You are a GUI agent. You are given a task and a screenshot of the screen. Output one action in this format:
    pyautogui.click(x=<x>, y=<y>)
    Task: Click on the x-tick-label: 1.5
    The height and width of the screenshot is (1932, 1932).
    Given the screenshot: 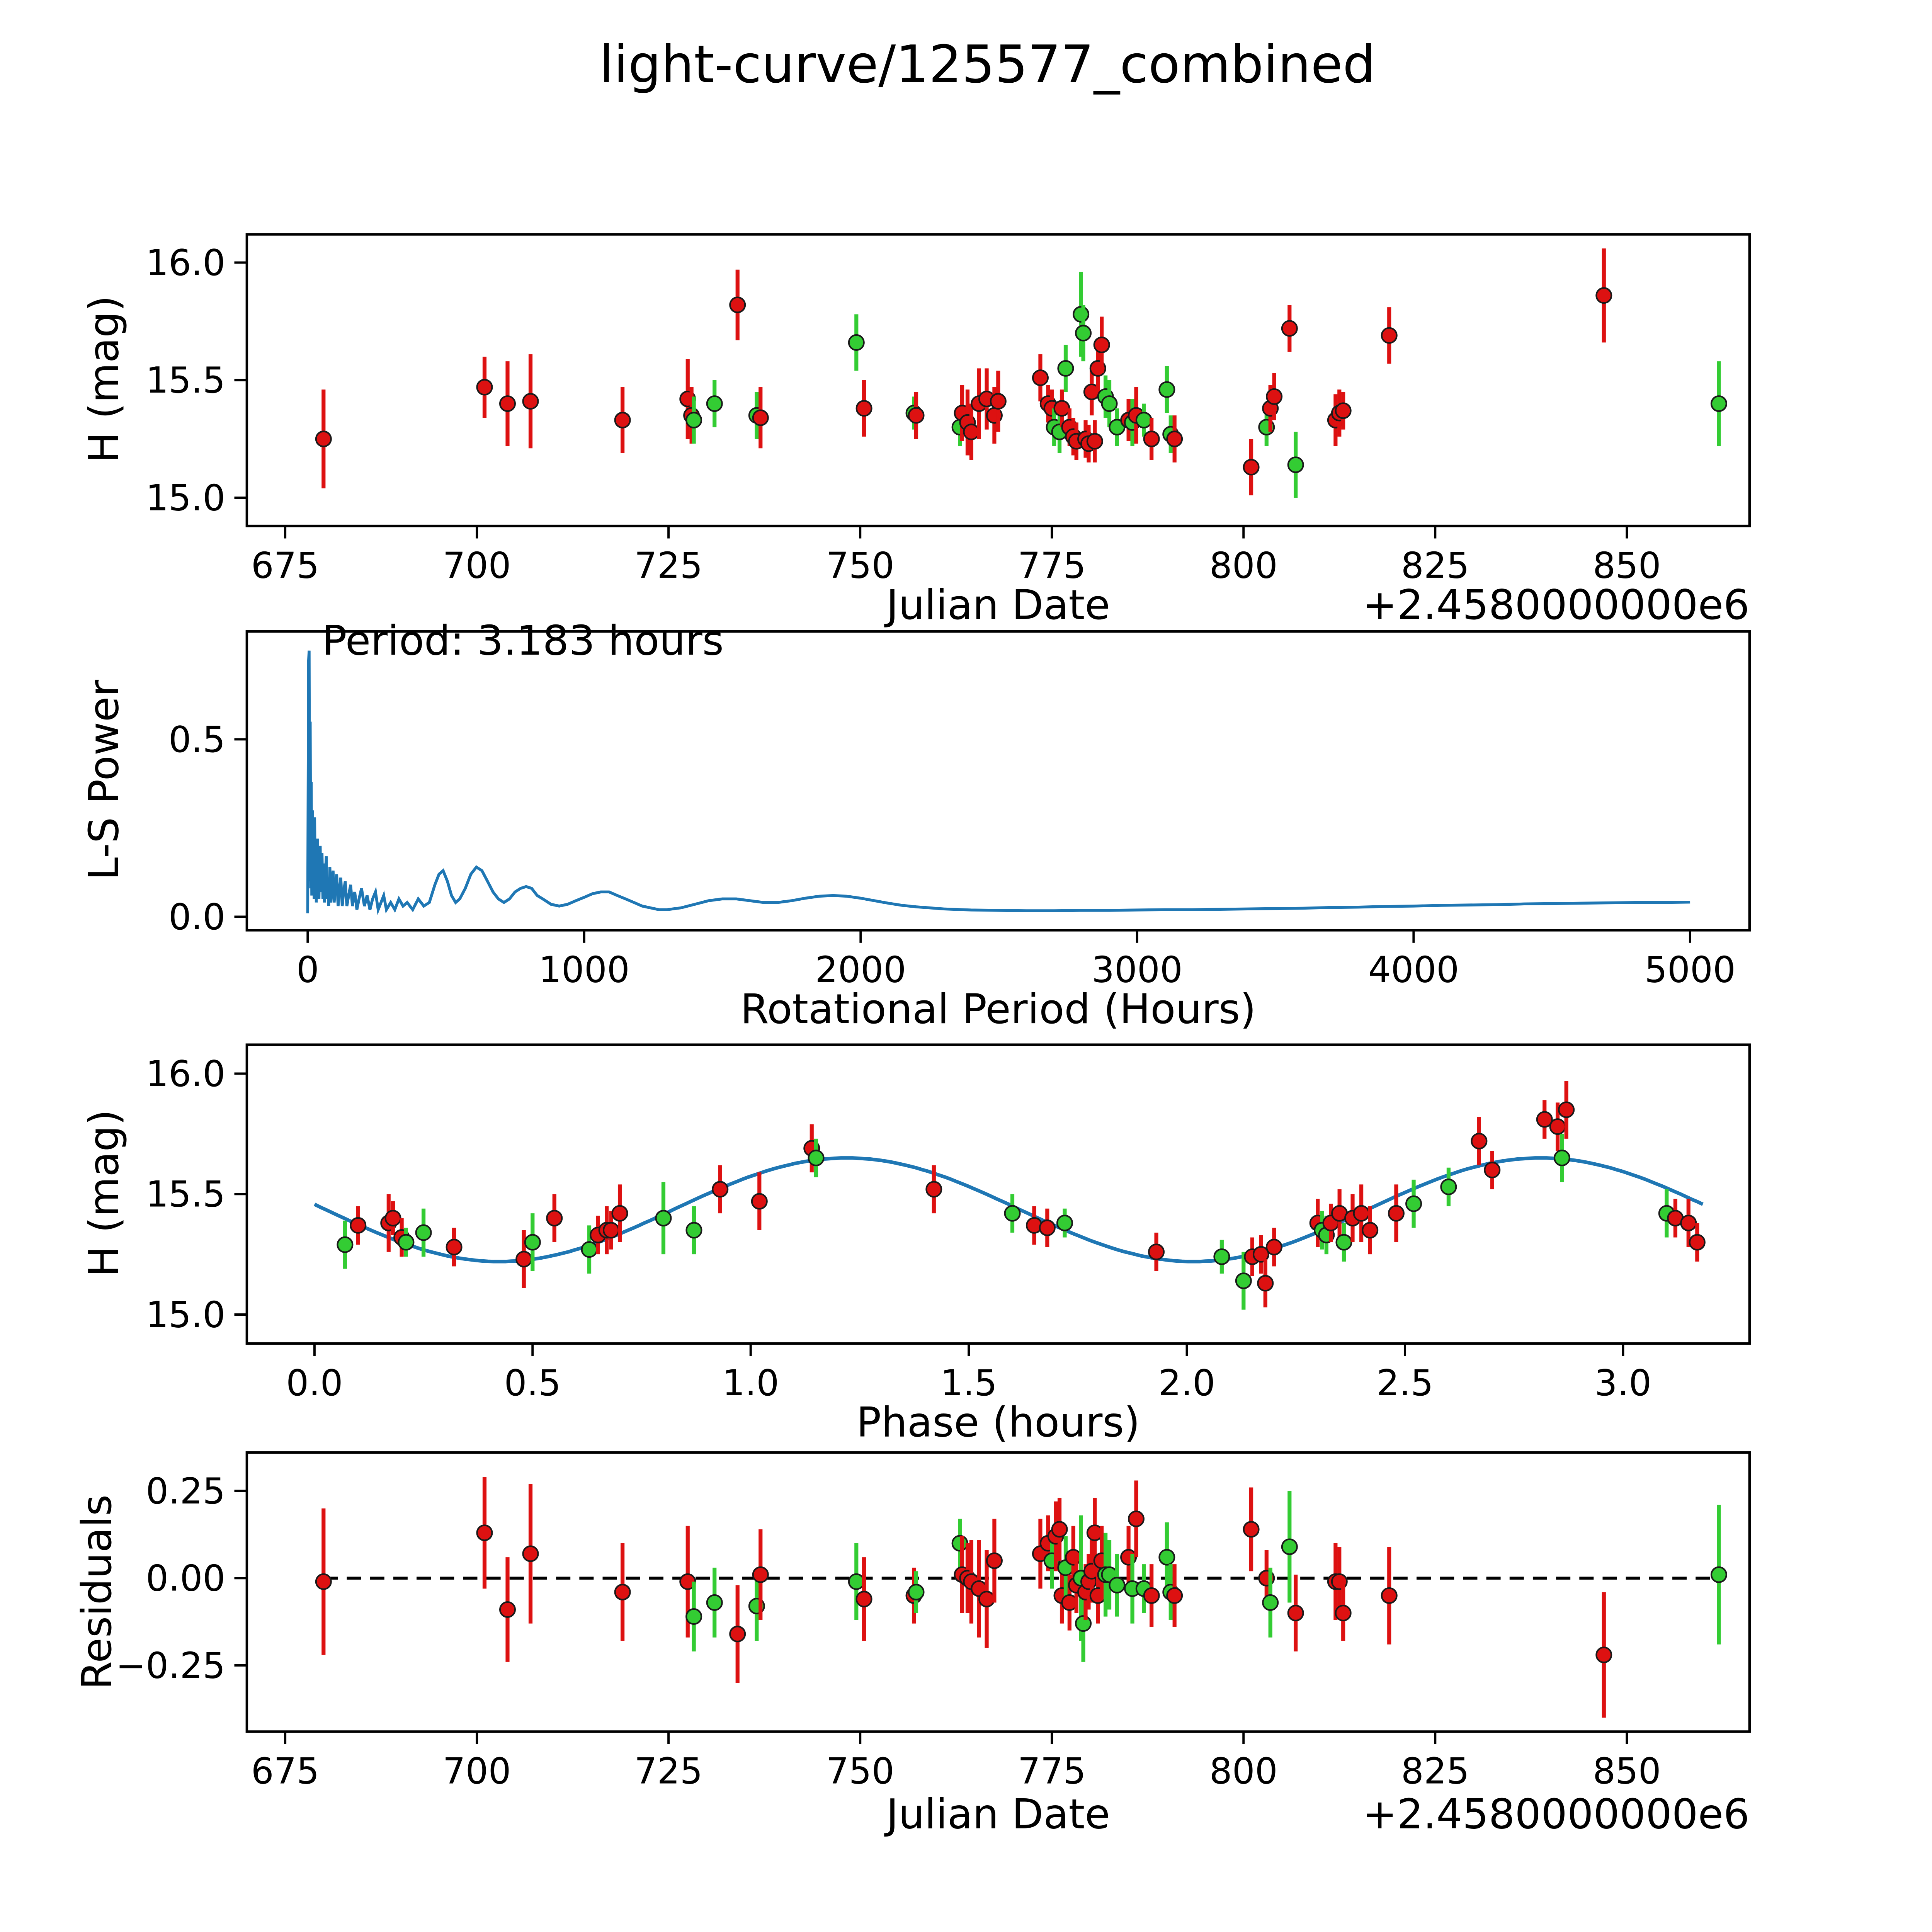 What is the action you would take?
    pyautogui.click(x=969, y=1383)
    